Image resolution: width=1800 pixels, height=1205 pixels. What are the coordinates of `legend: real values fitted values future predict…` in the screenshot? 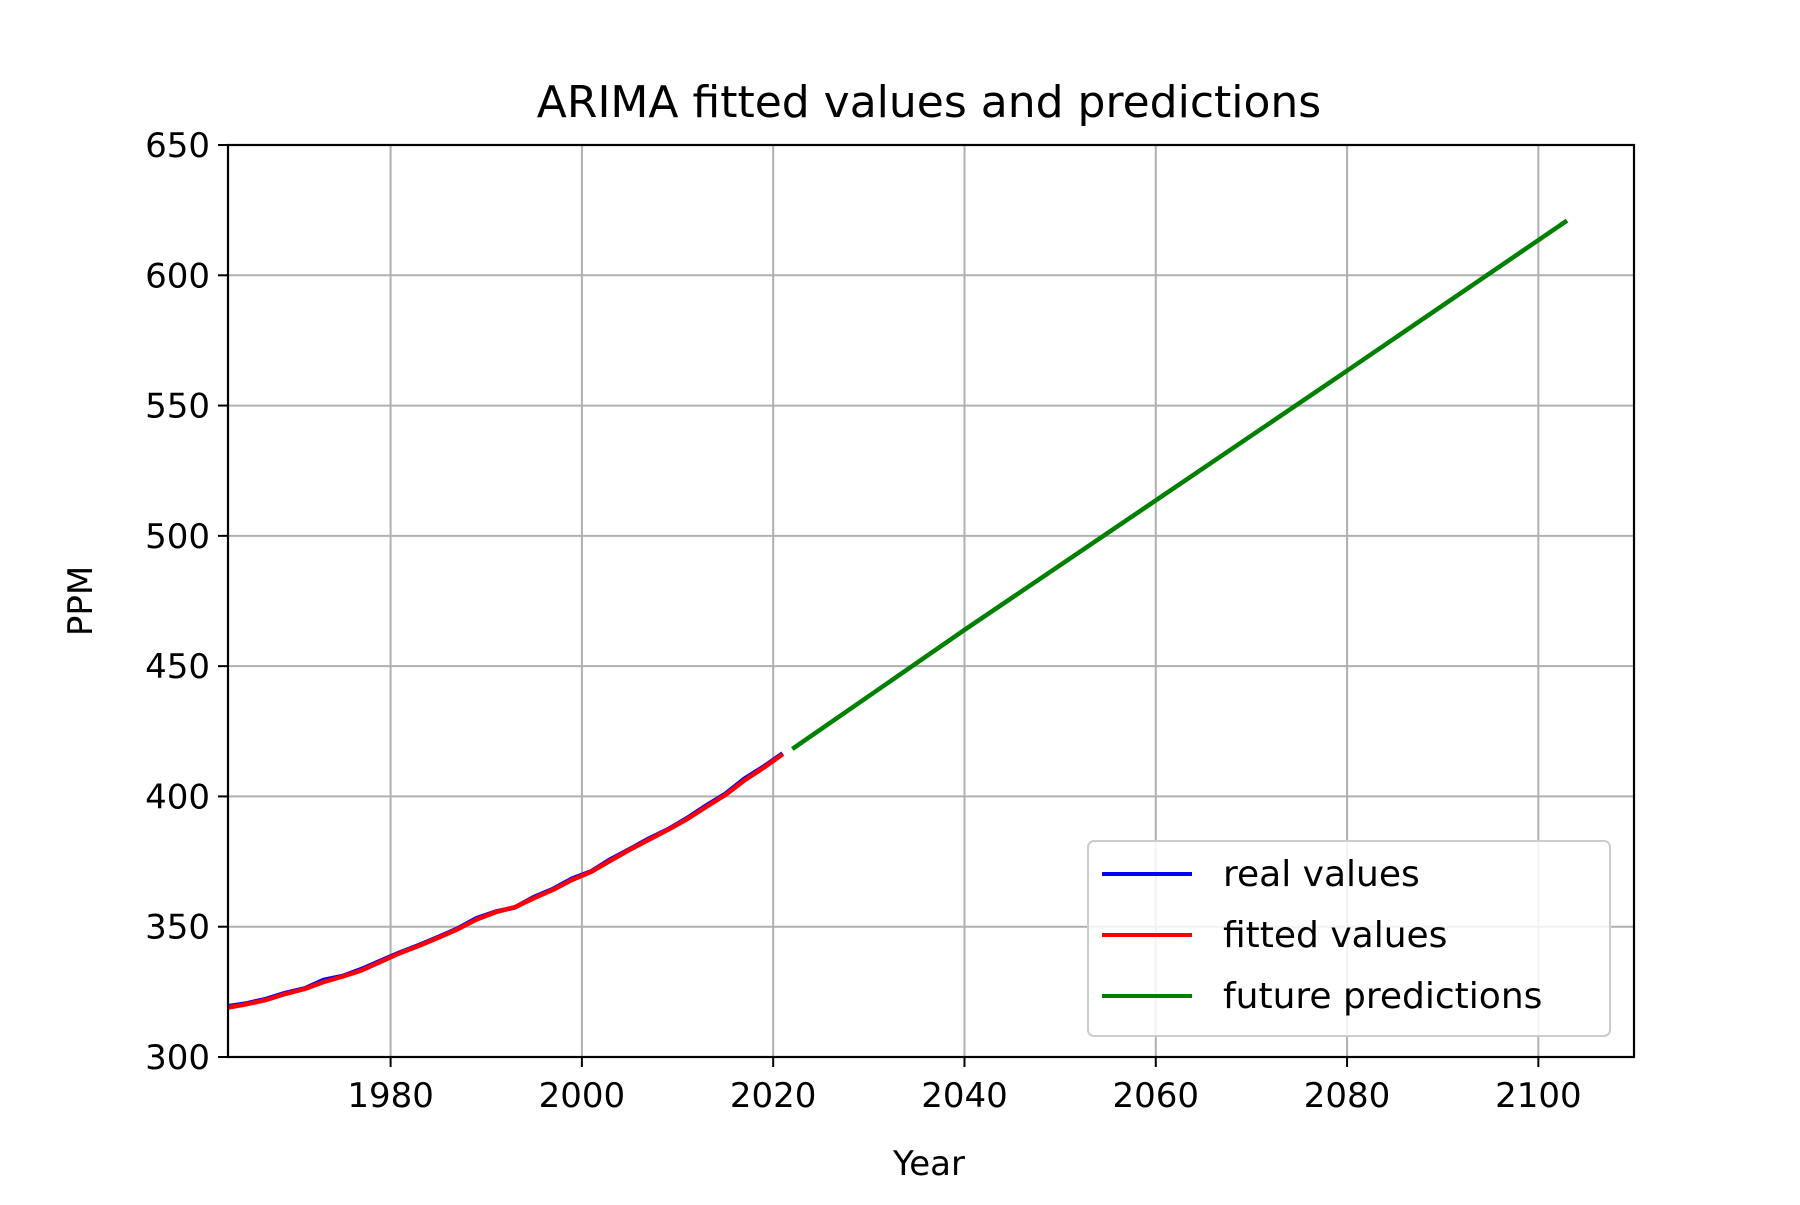 It's located at (1349, 938).